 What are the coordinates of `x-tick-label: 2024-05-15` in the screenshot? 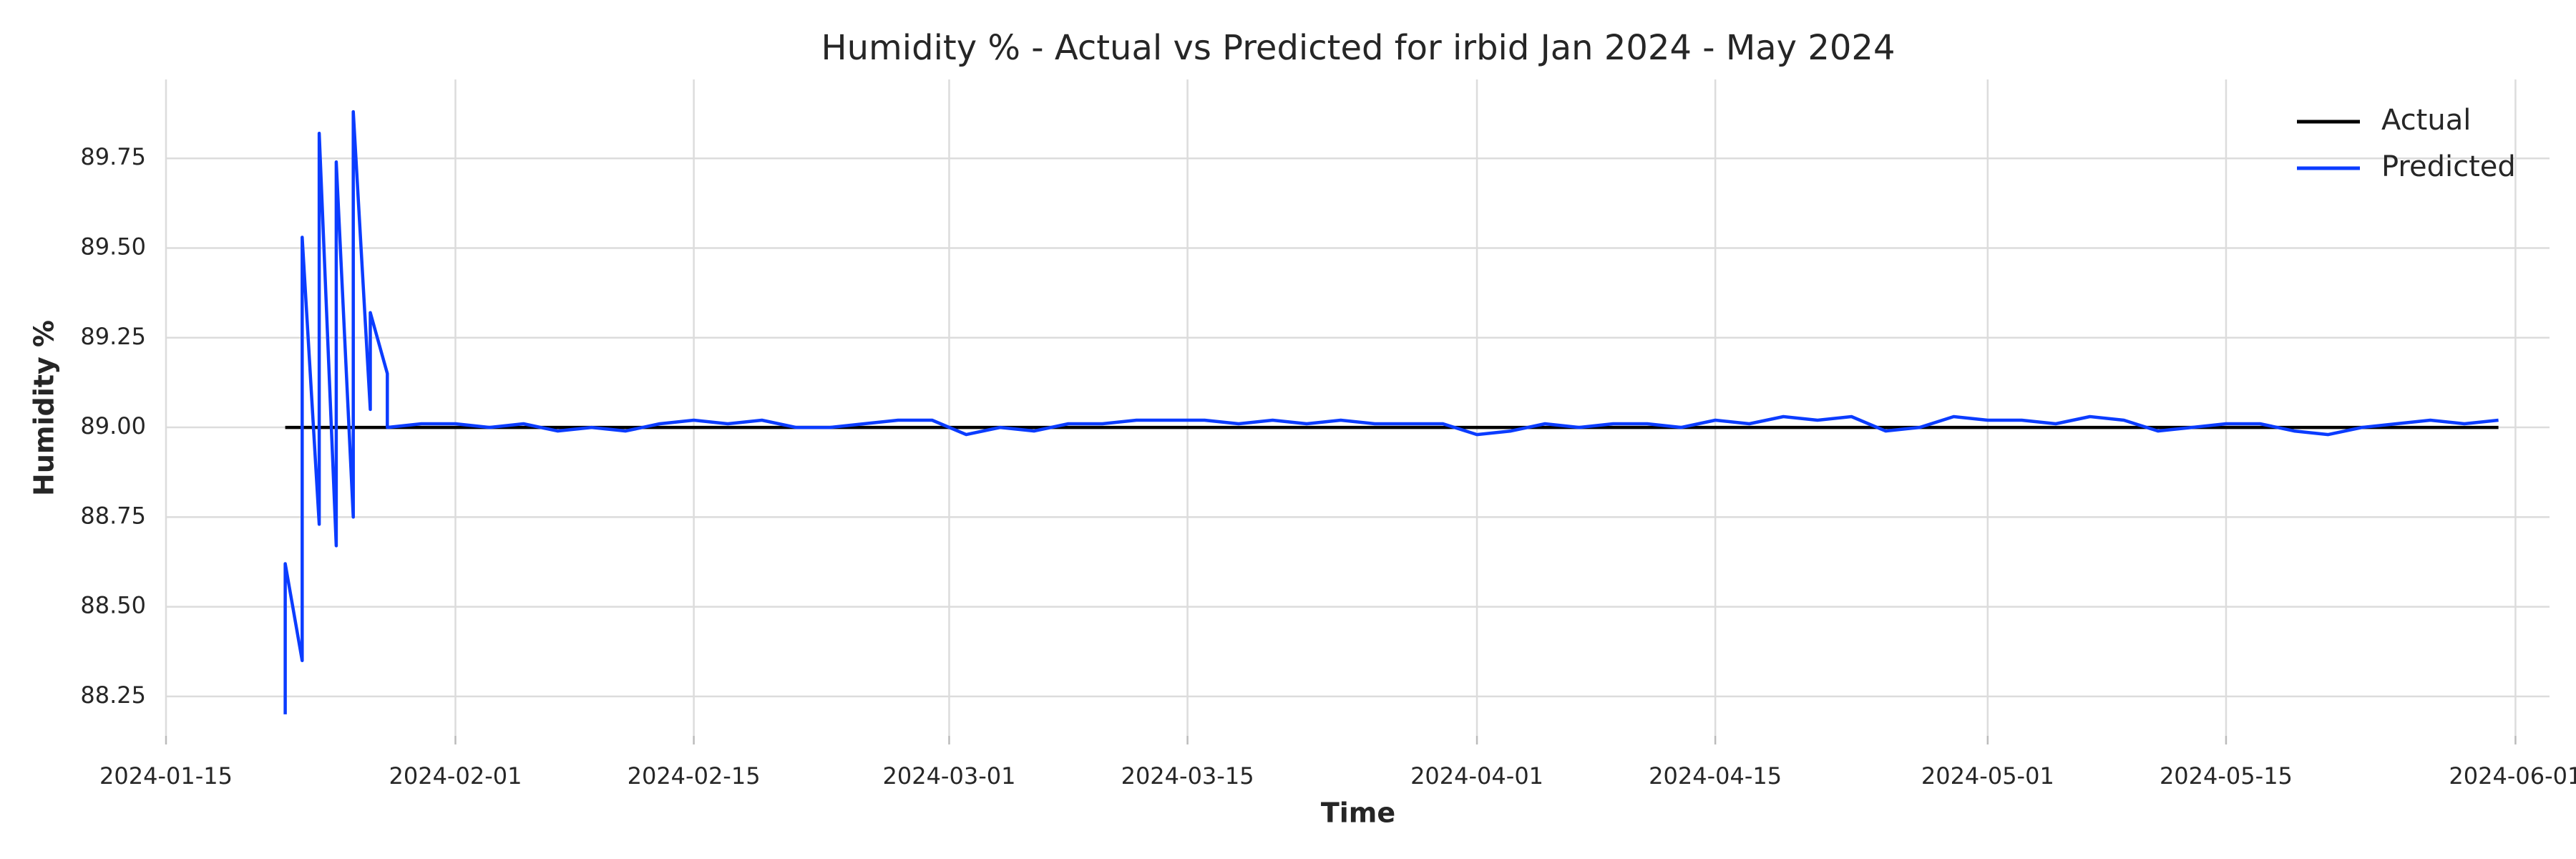 It's located at (2226, 776).